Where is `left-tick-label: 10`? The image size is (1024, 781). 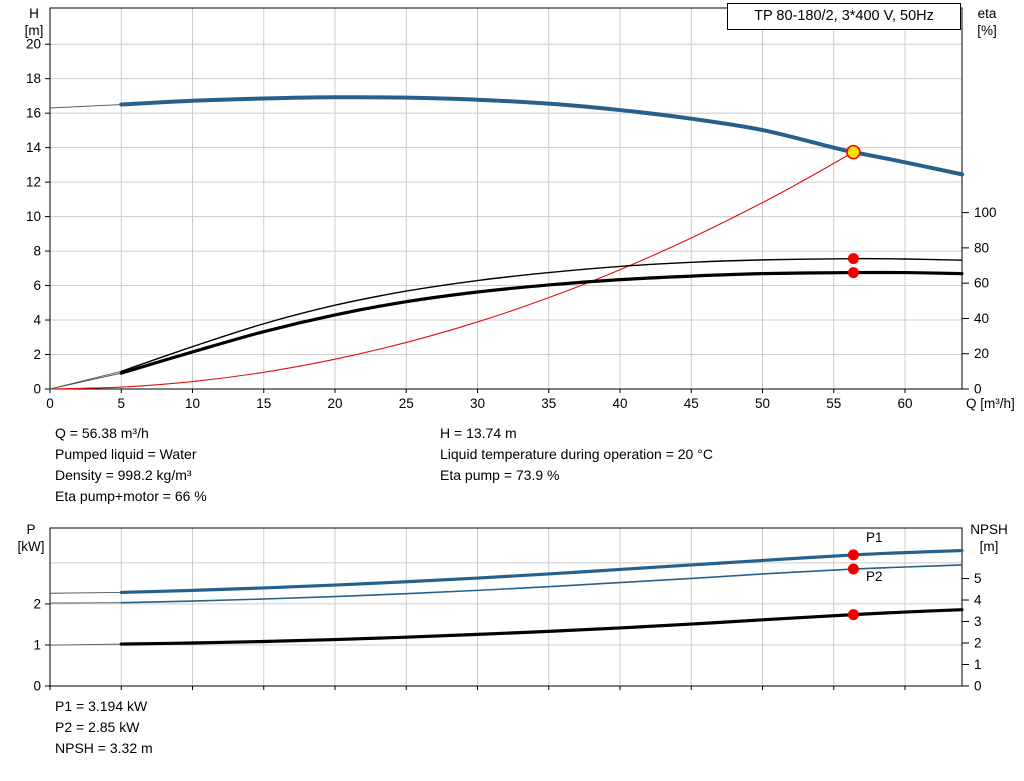
left-tick-label: 10 is located at coordinates (33, 216).